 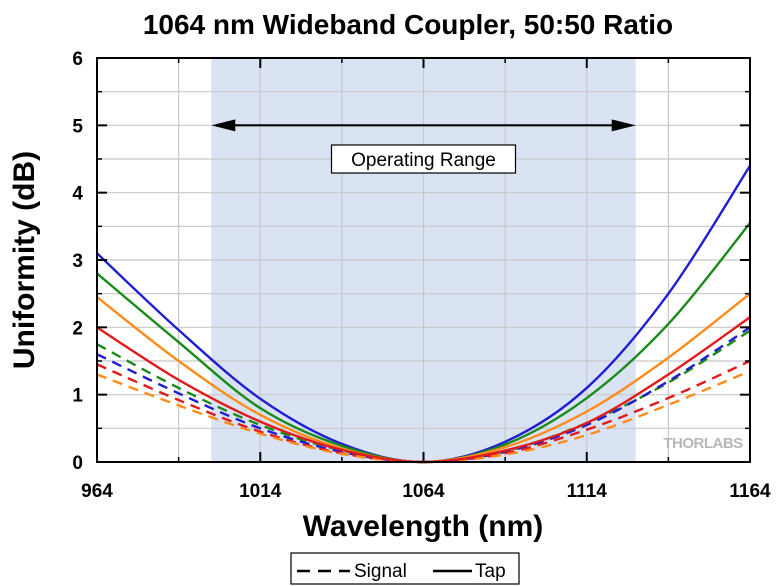 I want to click on y-tick-label: 3, so click(x=77, y=261).